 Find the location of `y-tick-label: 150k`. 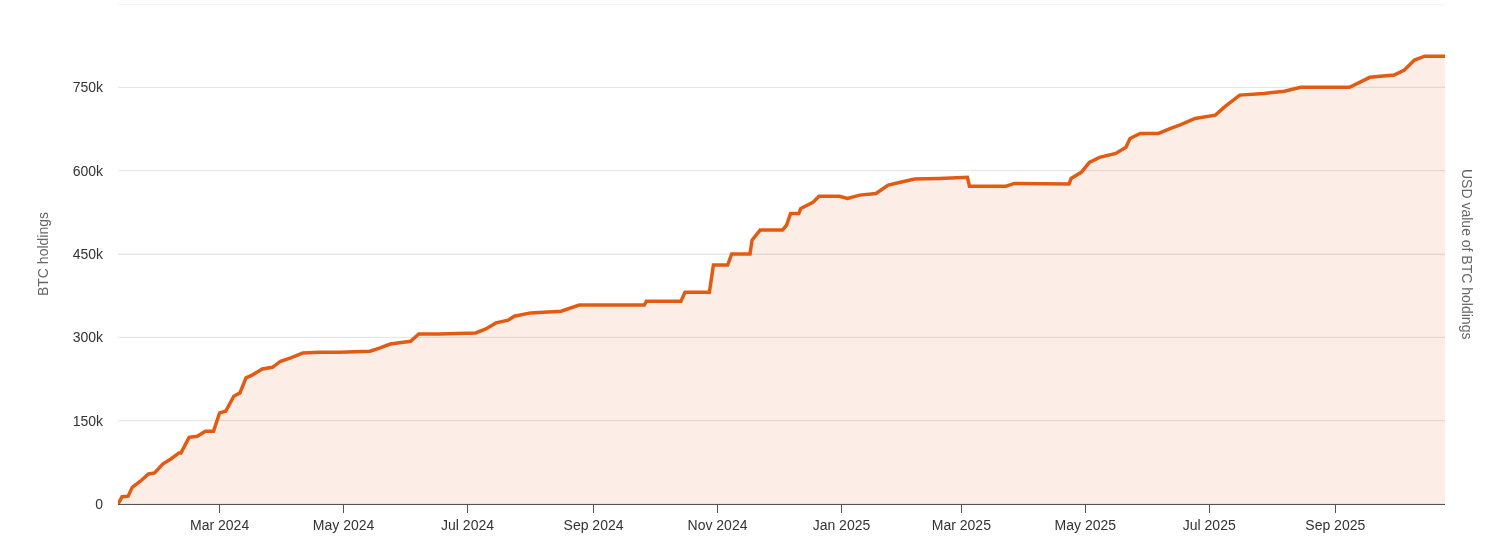

y-tick-label: 150k is located at coordinates (88, 420).